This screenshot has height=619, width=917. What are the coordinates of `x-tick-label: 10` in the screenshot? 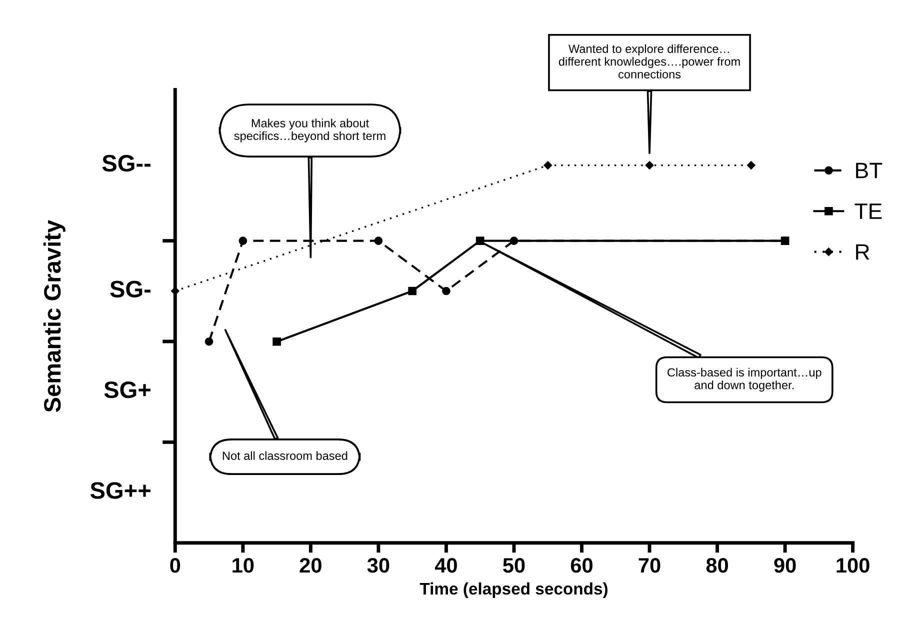 It's located at (243, 565).